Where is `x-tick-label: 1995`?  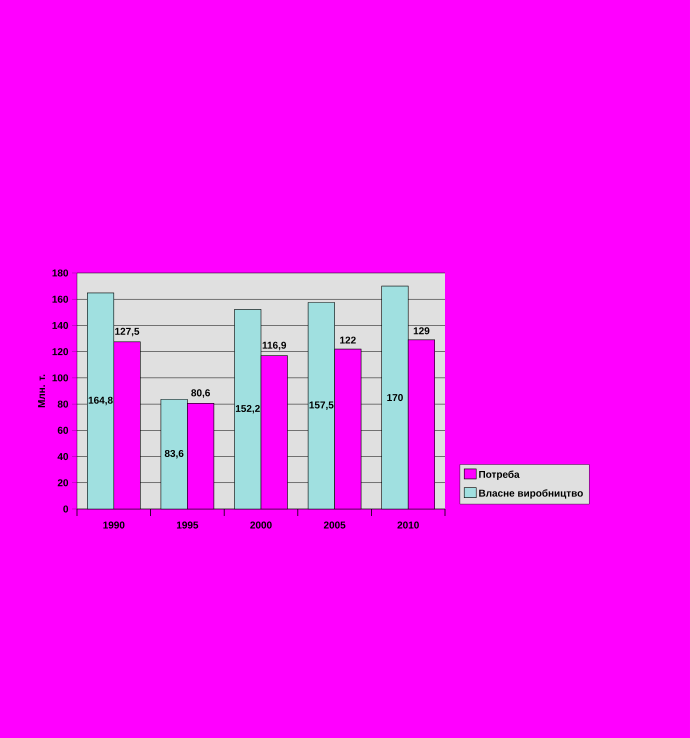 x-tick-label: 1995 is located at coordinates (187, 525).